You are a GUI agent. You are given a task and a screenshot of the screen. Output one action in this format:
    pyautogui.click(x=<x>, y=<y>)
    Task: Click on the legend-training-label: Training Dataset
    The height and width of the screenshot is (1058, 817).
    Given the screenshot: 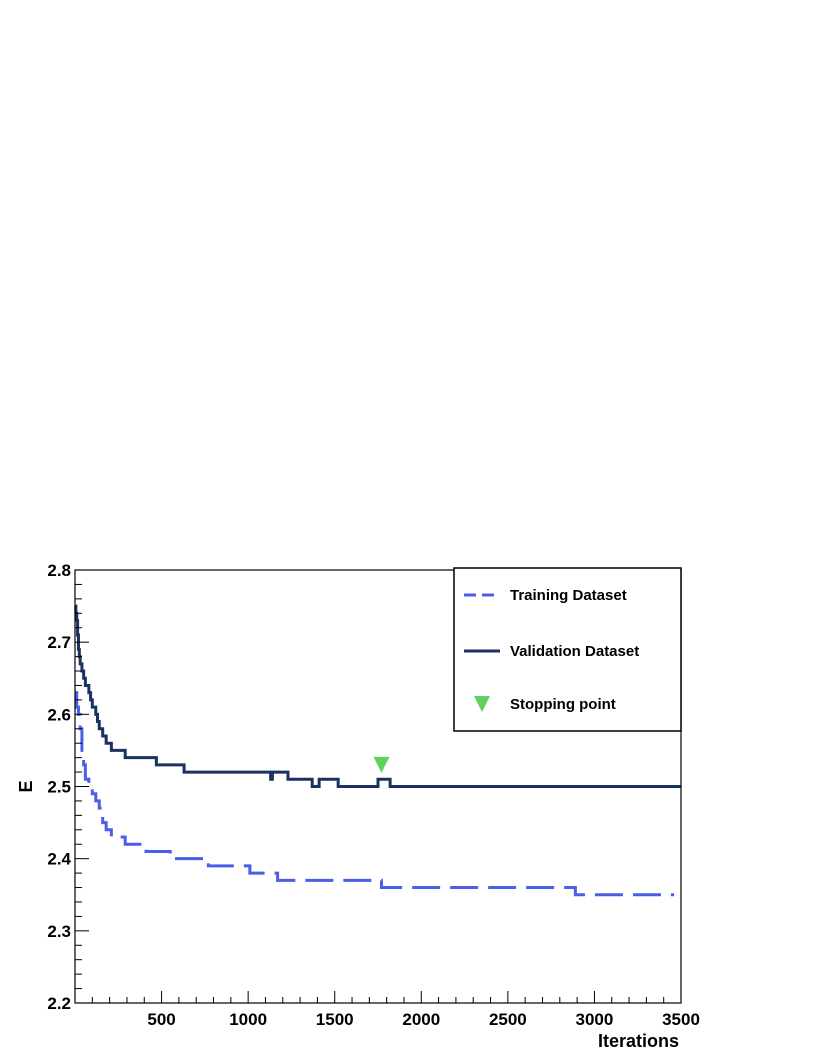 What is the action you would take?
    pyautogui.click(x=568, y=595)
    